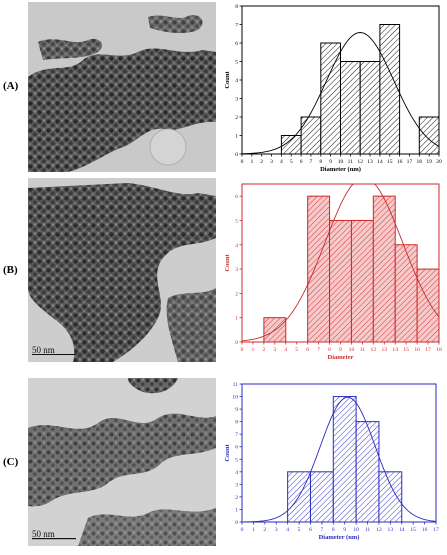 The width and height of the screenshot is (447, 555). I want to click on y-tick-label: 11, so click(236, 385).